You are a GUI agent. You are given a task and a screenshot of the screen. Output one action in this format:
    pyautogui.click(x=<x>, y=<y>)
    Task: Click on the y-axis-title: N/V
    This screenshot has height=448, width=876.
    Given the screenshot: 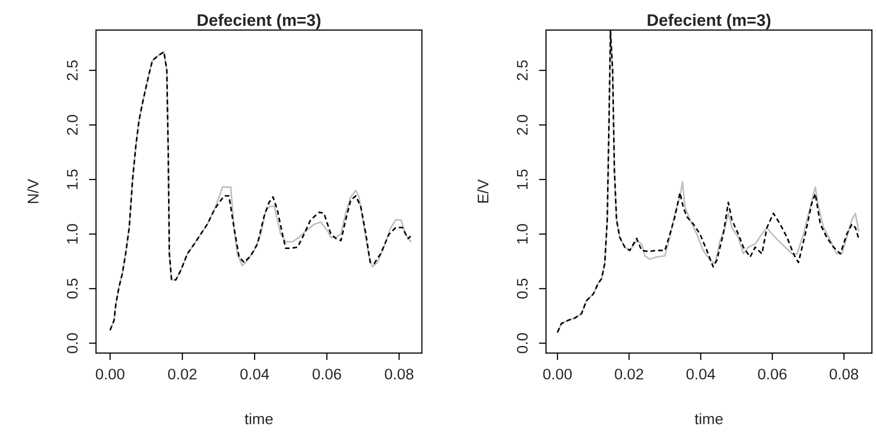 What is the action you would take?
    pyautogui.click(x=32, y=190)
    